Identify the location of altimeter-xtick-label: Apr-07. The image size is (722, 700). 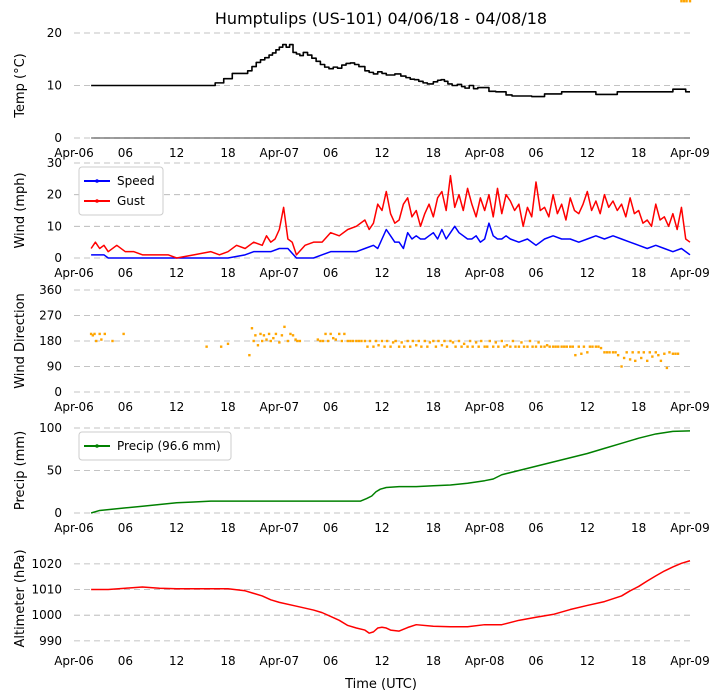
(280, 661).